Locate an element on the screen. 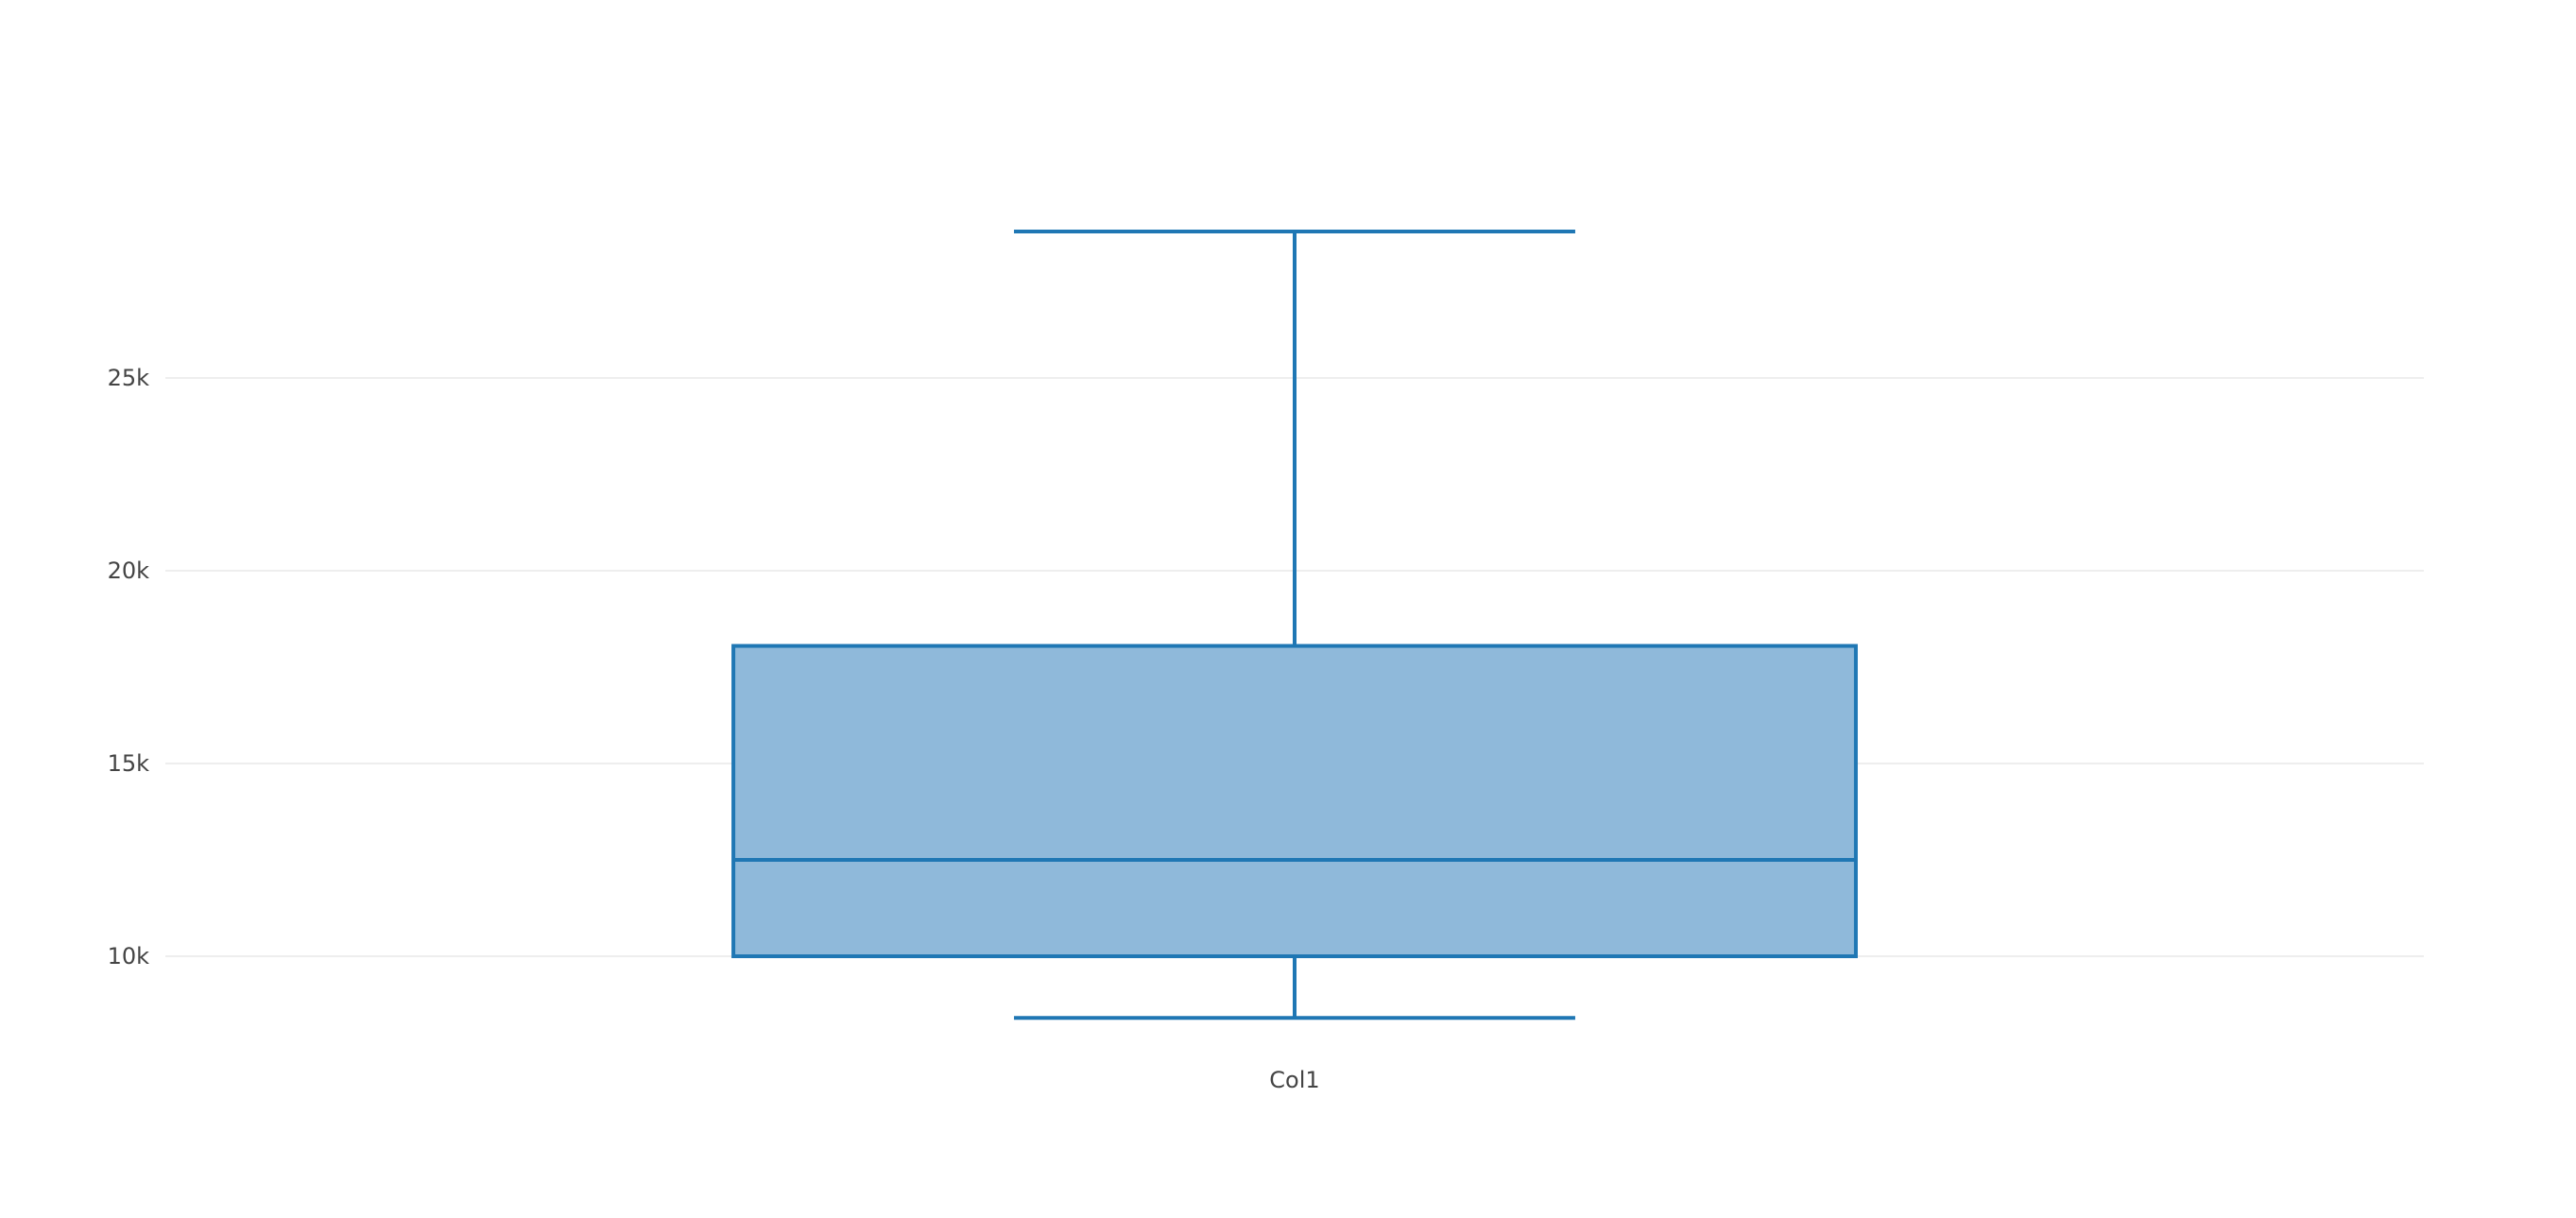  y-tick-label-10k: 10k is located at coordinates (129, 956).